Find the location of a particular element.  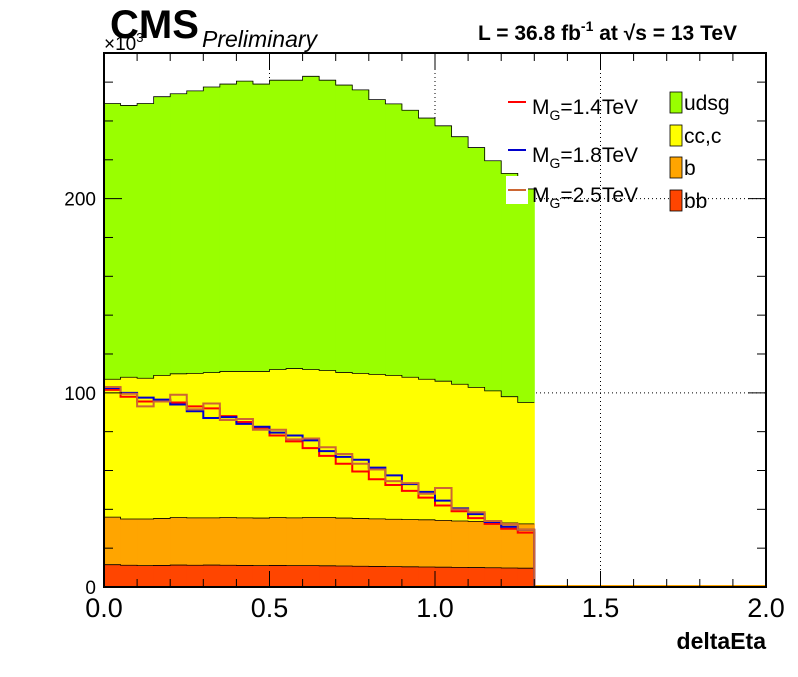

x-tick-label: 1.5 is located at coordinates (601, 608).